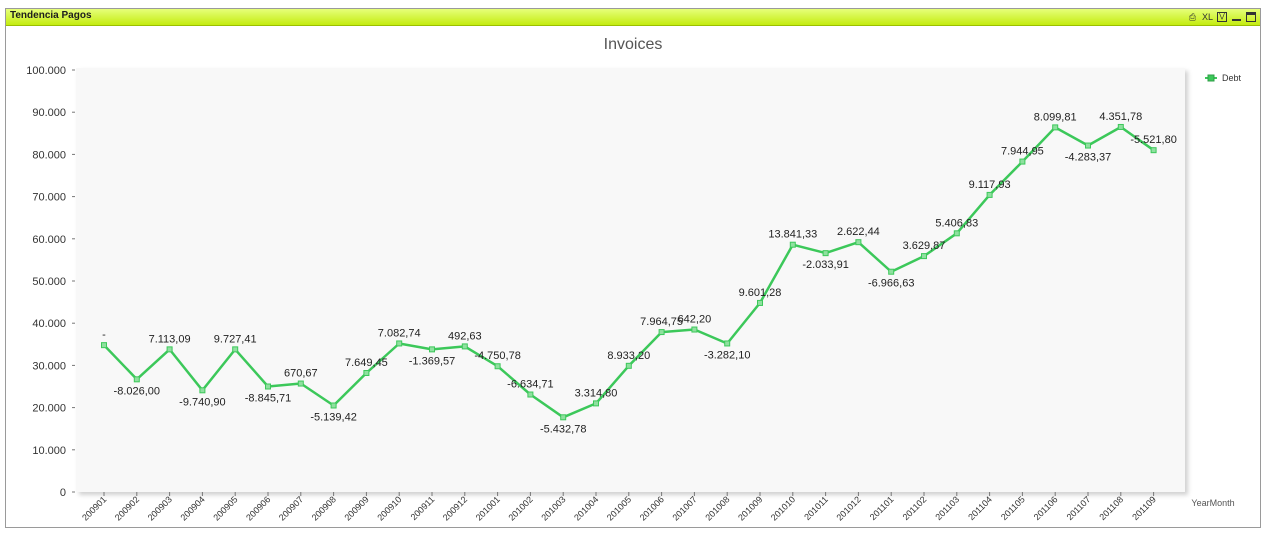 The image size is (1274, 542). I want to click on x-tick-label: 200909, so click(356, 508).